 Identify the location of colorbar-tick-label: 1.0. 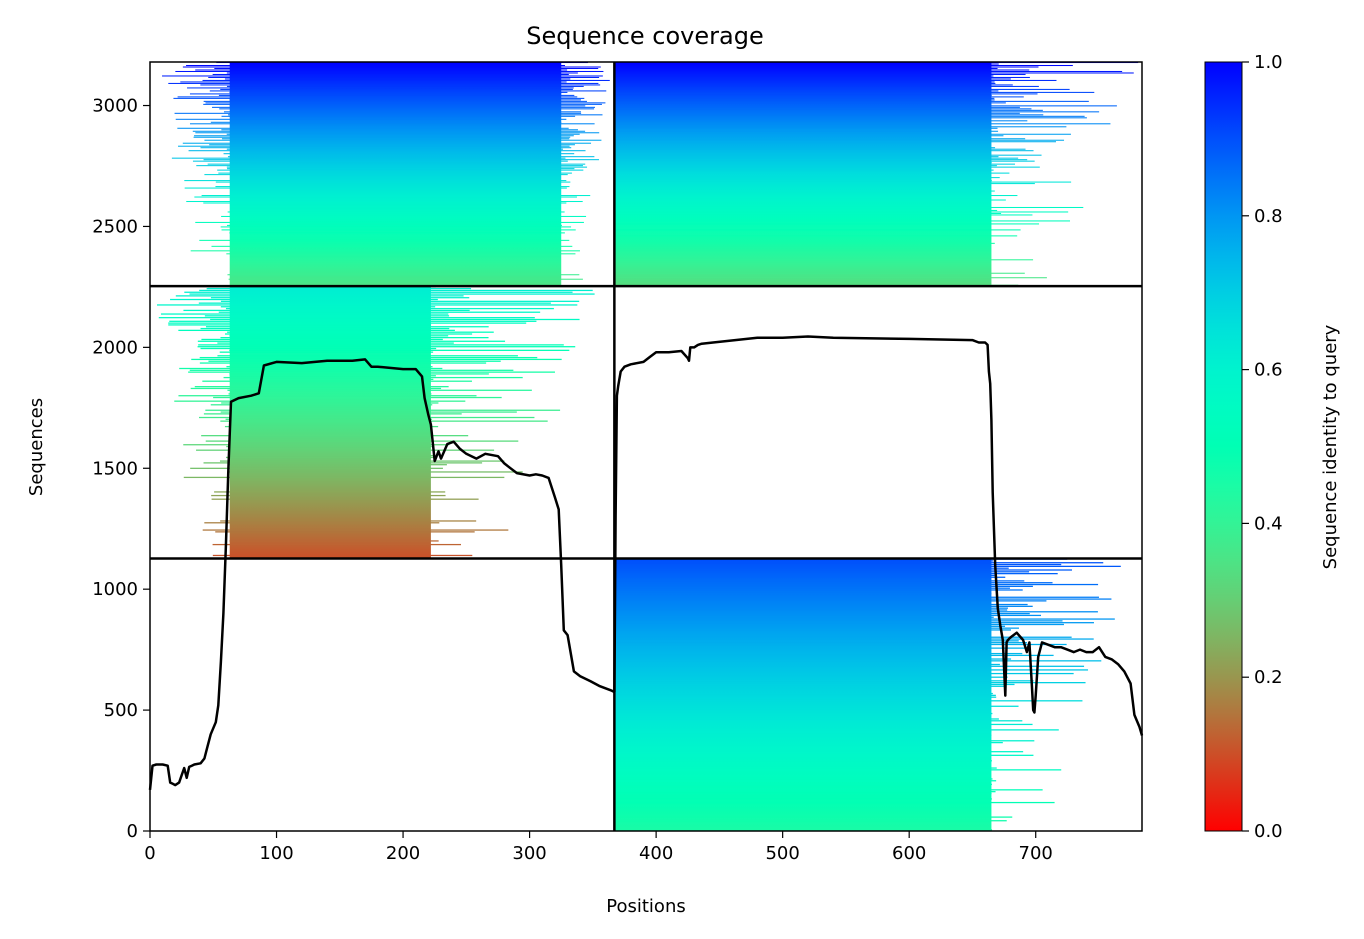
(1268, 62).